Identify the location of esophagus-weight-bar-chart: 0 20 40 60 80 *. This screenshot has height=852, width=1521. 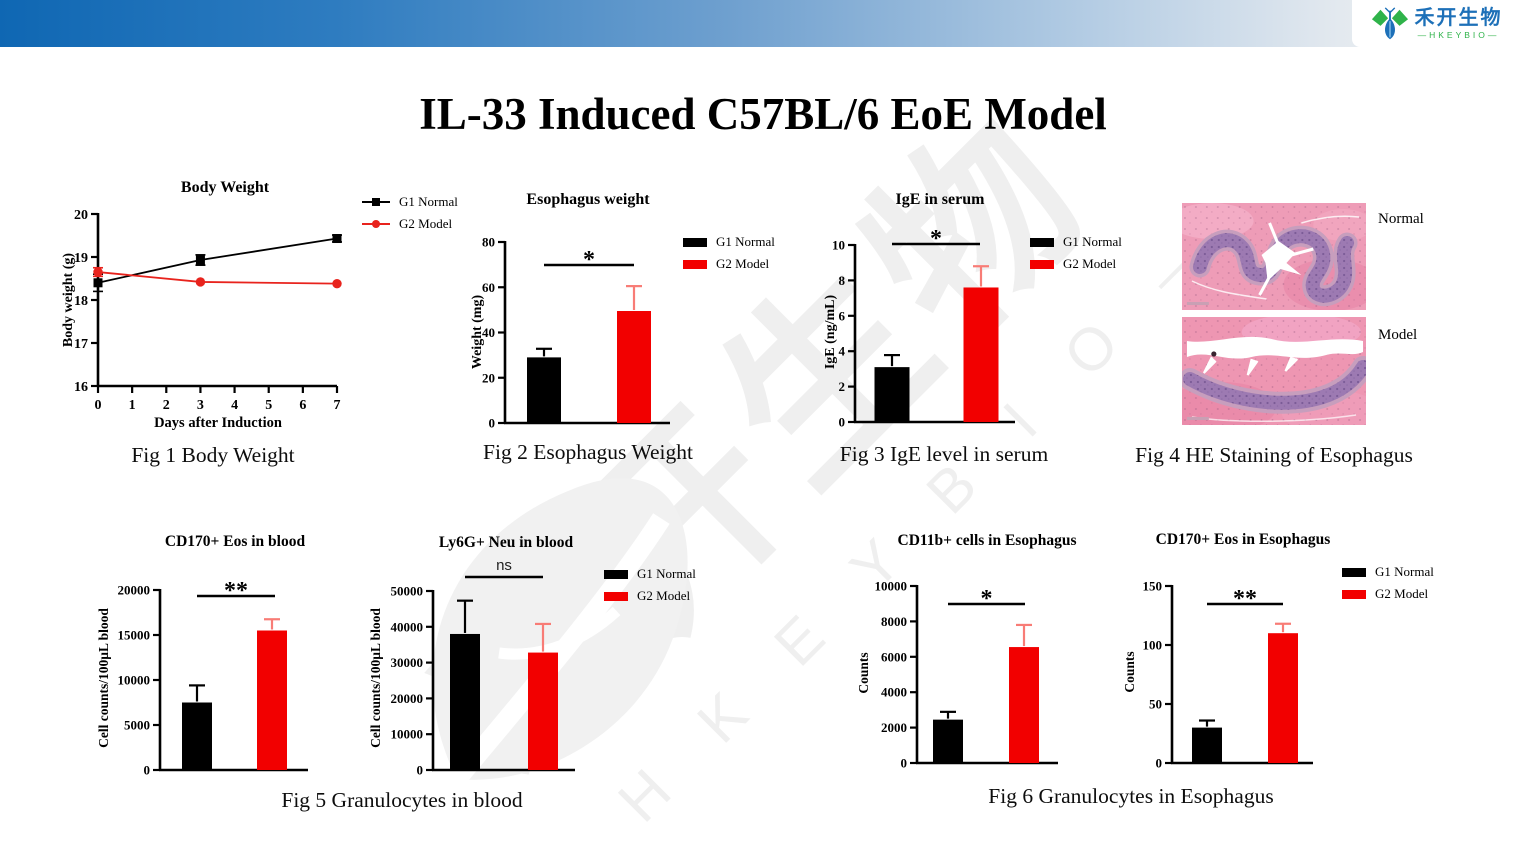
(576, 333).